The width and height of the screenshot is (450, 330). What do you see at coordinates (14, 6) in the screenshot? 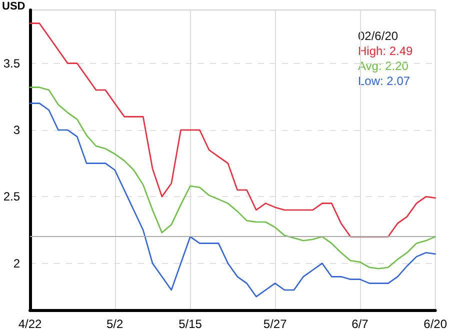
I see `y-axis-title: USD` at bounding box center [14, 6].